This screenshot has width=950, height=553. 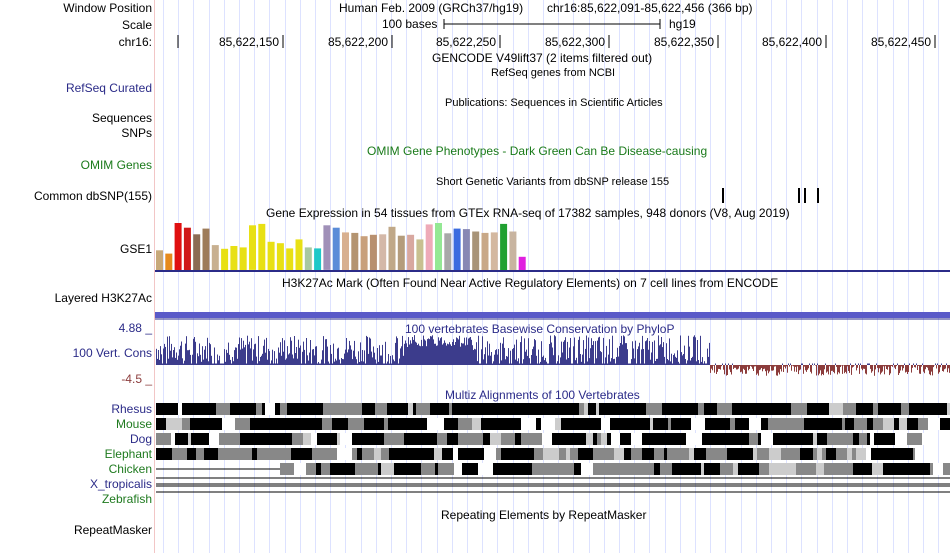 What do you see at coordinates (121, 118) in the screenshot?
I see `sequences-label: Sequences` at bounding box center [121, 118].